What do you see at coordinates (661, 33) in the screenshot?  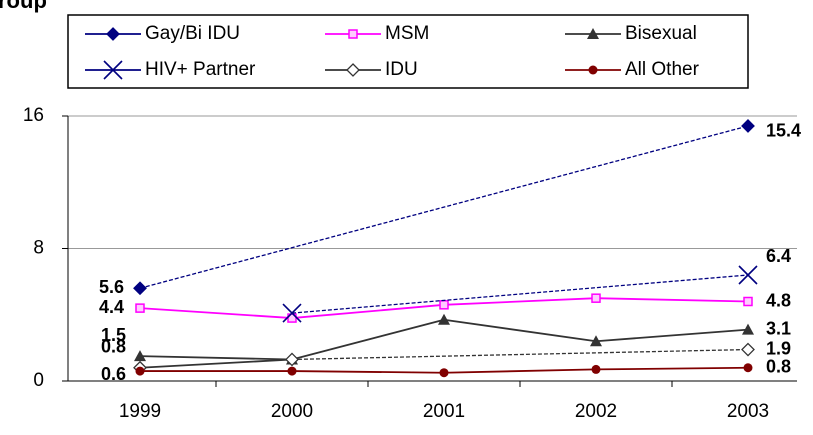 I see `legend-label: Bisexual` at bounding box center [661, 33].